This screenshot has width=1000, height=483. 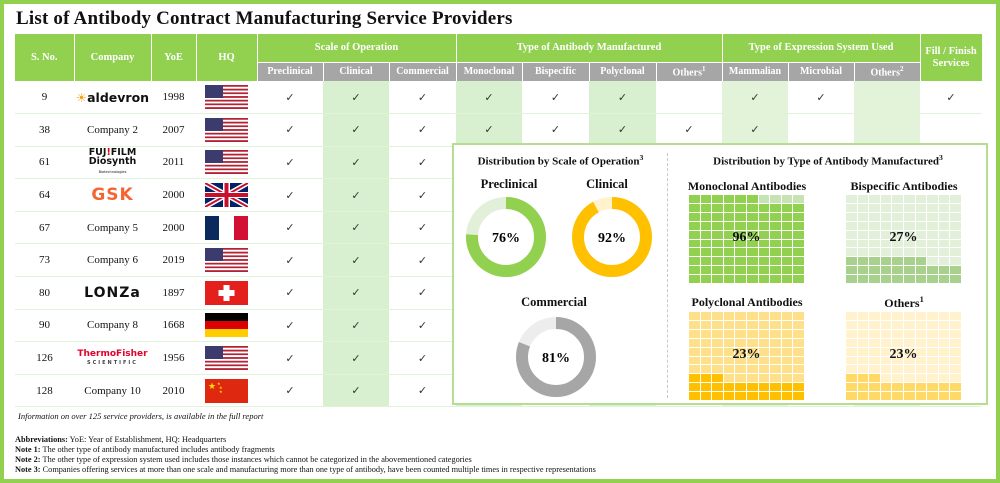 I want to click on cell-company: Company 5, so click(x=112, y=228).